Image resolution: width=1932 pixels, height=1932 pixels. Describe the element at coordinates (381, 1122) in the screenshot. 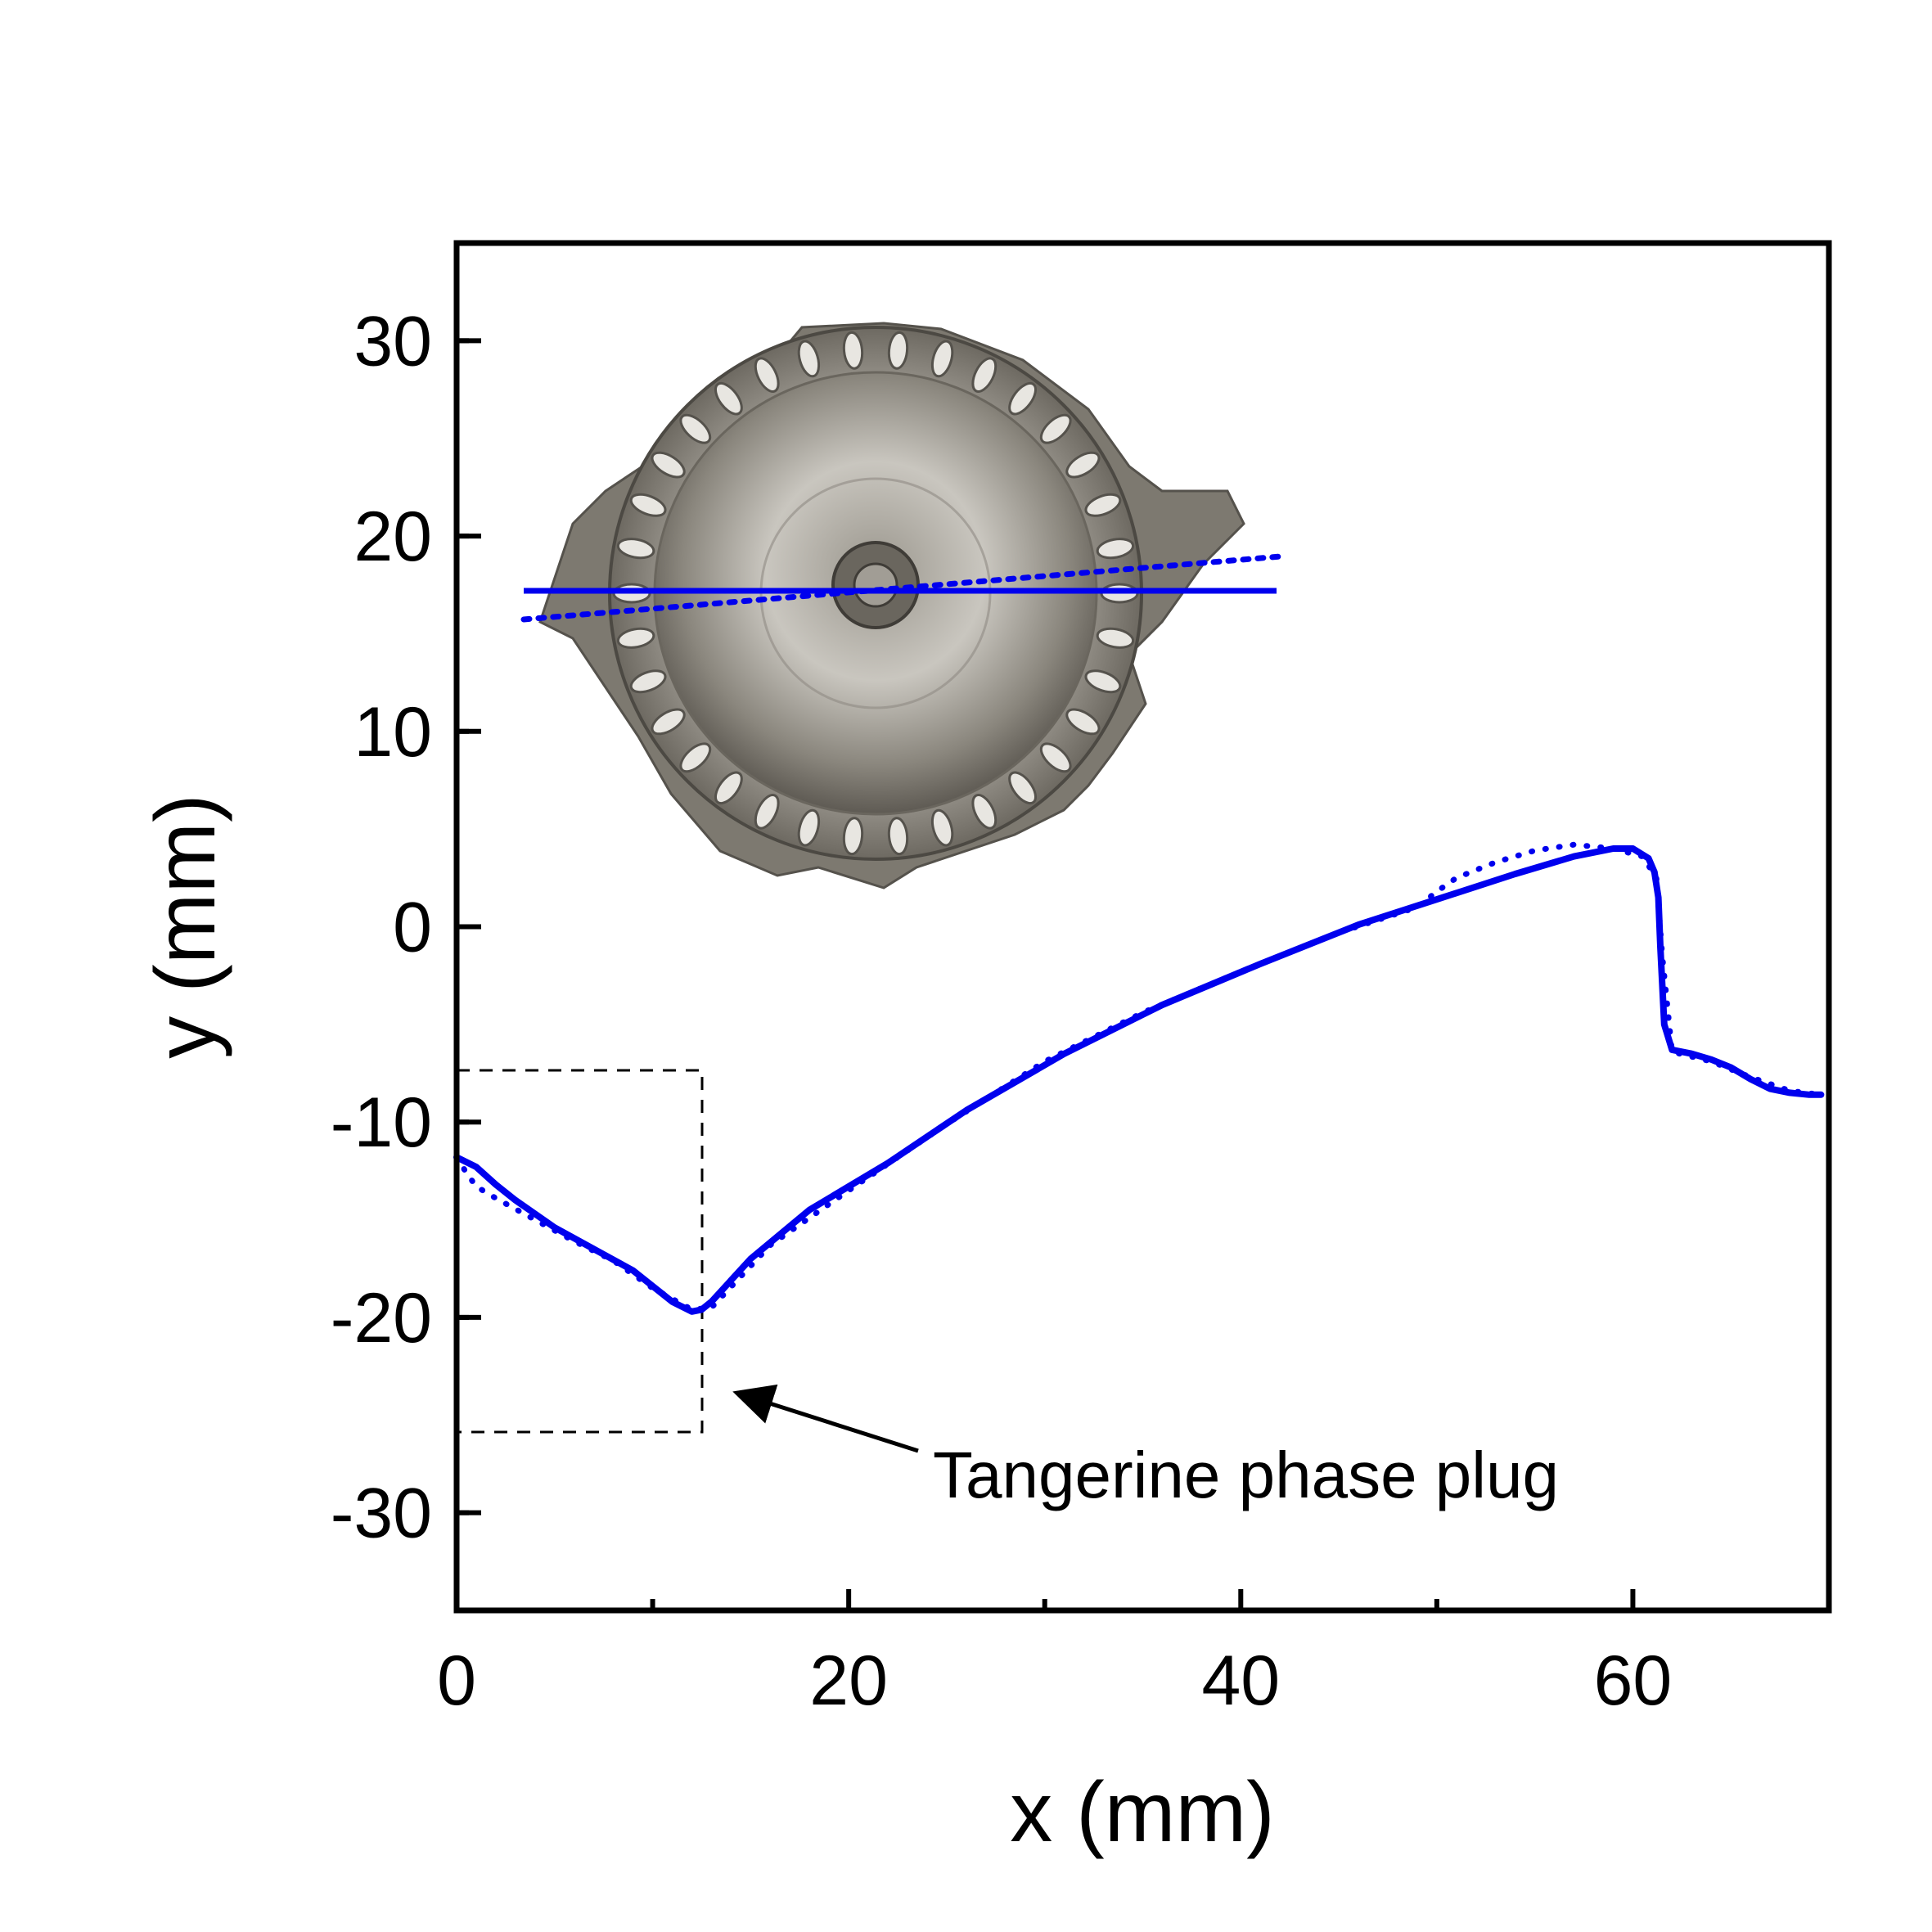

I see `y-tick-label: -10` at that location.